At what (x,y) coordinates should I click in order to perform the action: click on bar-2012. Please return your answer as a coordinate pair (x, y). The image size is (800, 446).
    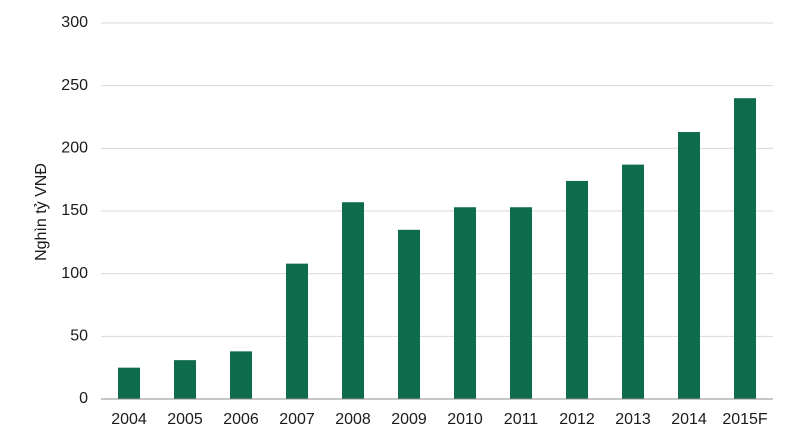
    Looking at the image, I should click on (577, 289).